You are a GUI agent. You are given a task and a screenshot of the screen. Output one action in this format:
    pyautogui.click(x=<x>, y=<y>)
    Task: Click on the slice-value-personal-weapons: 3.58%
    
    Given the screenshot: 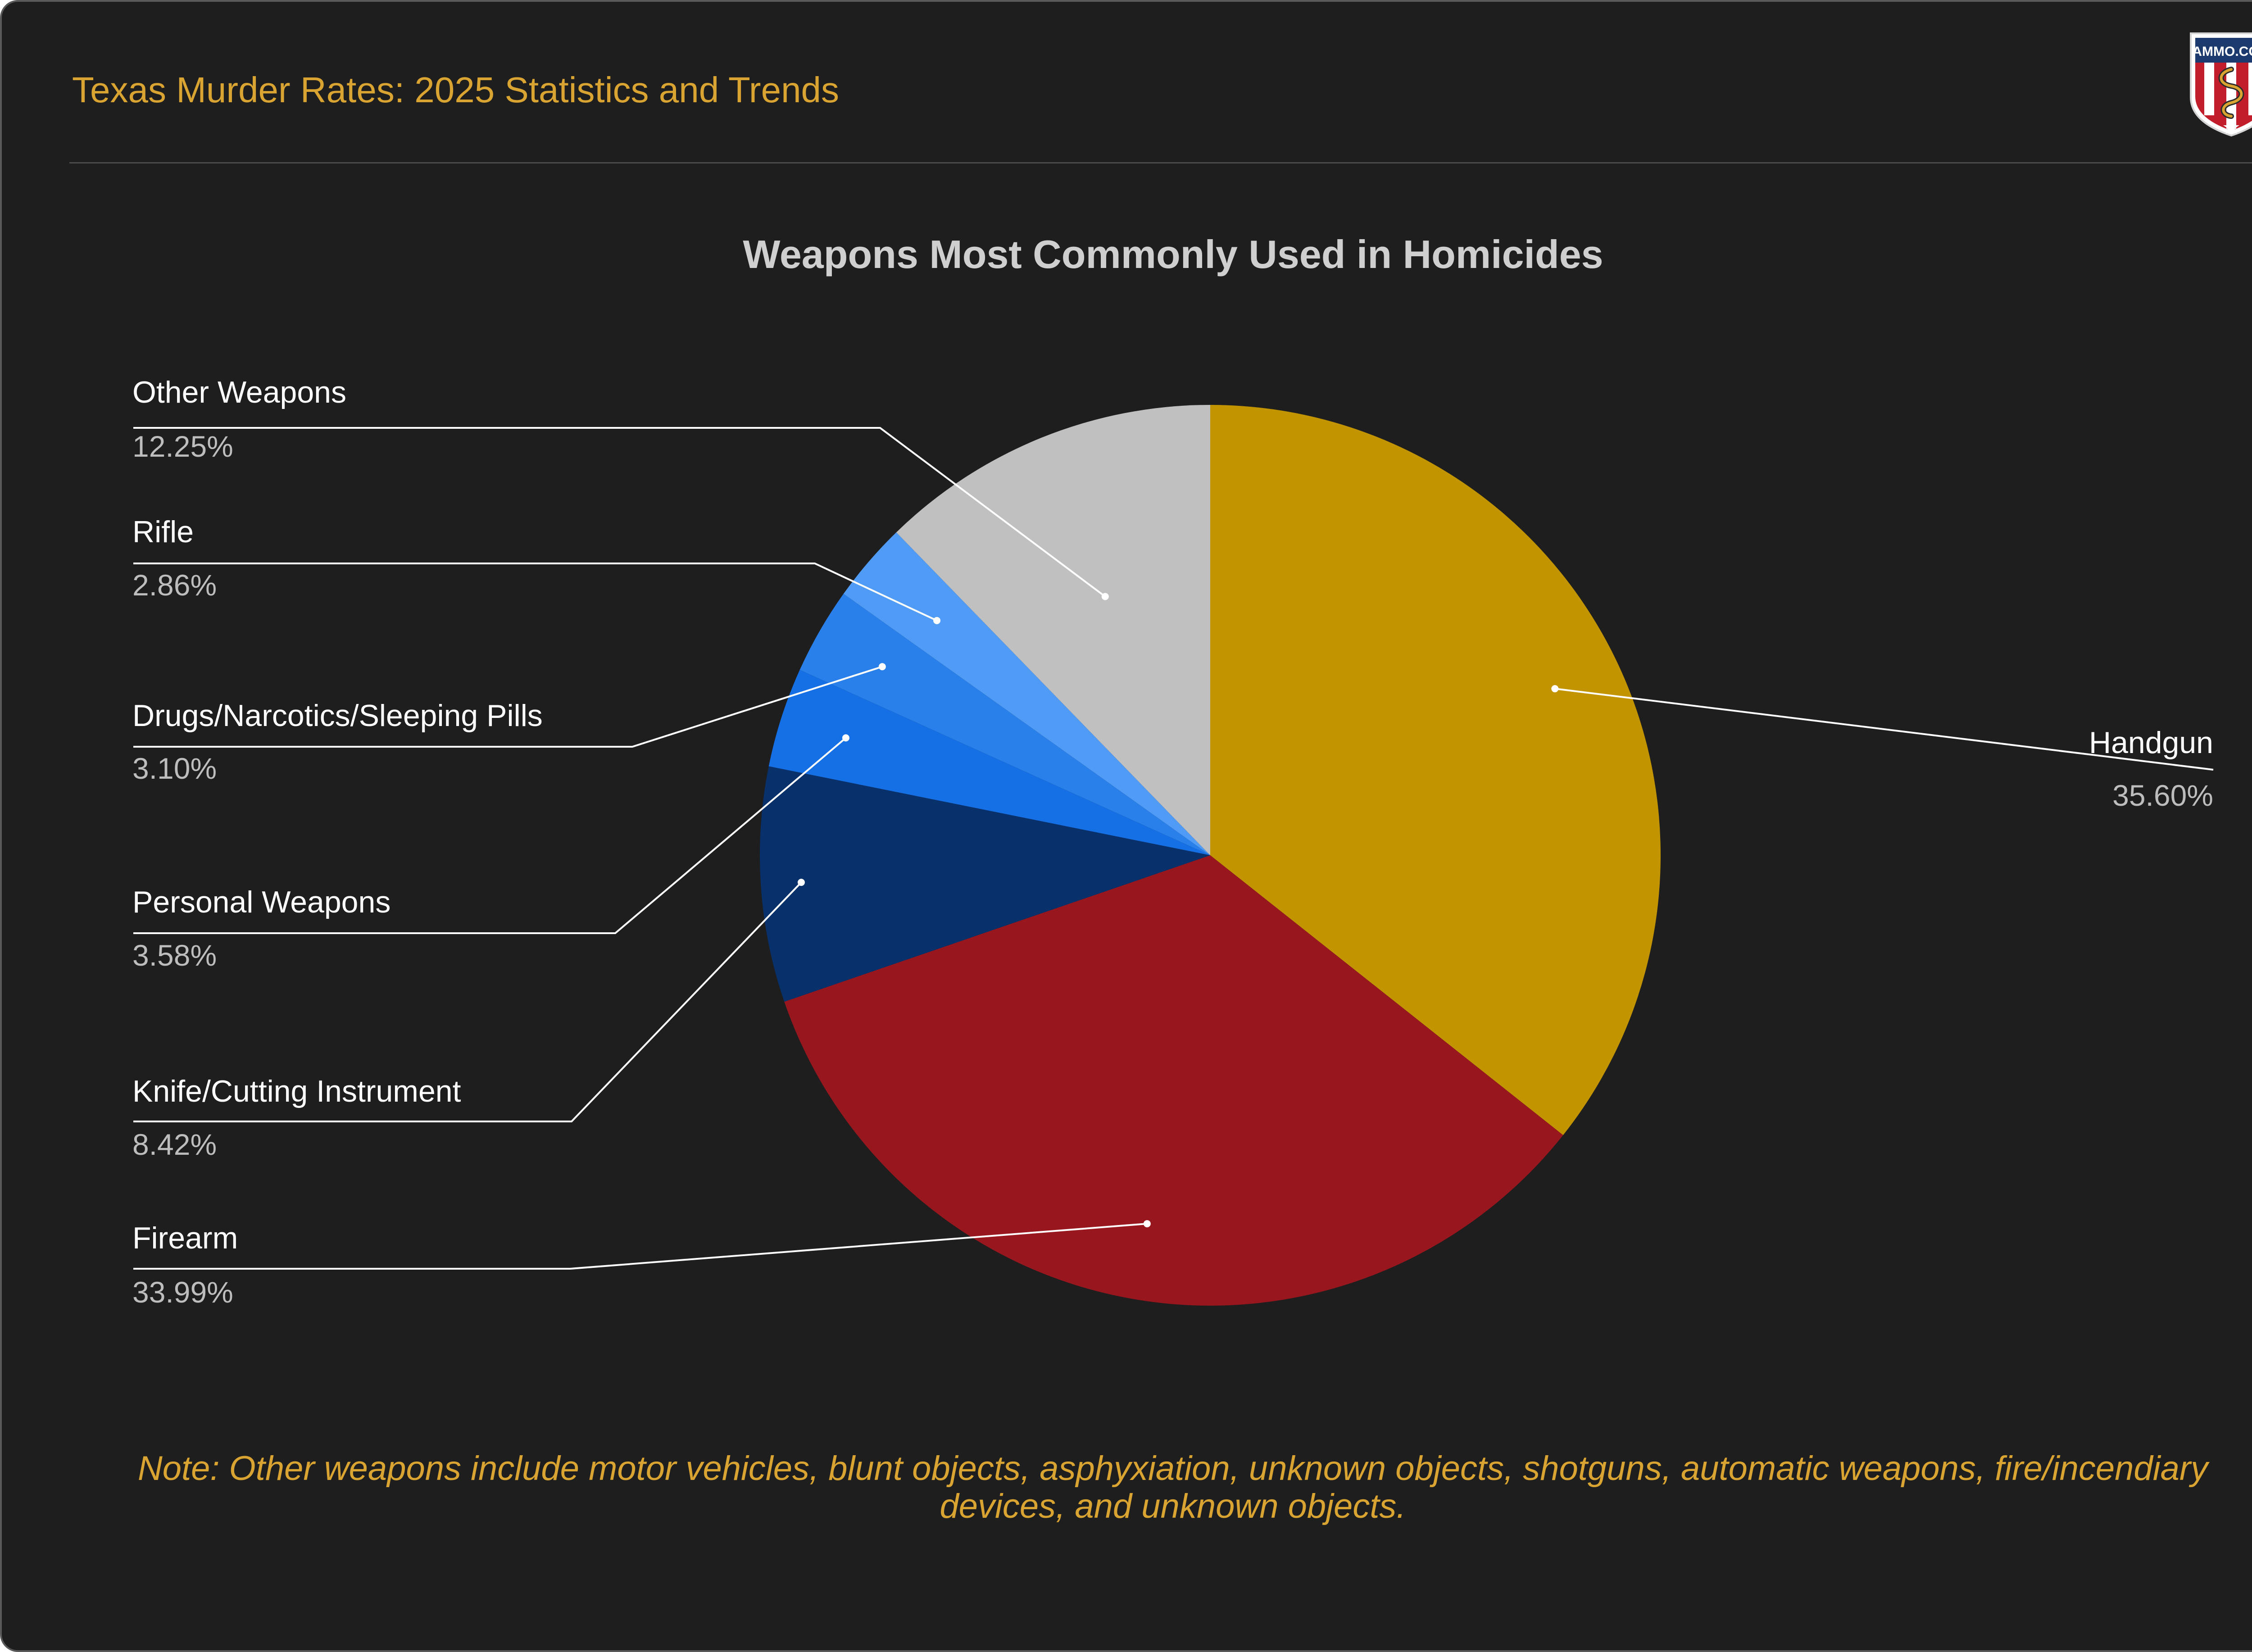 What is the action you would take?
    pyautogui.click(x=174, y=955)
    